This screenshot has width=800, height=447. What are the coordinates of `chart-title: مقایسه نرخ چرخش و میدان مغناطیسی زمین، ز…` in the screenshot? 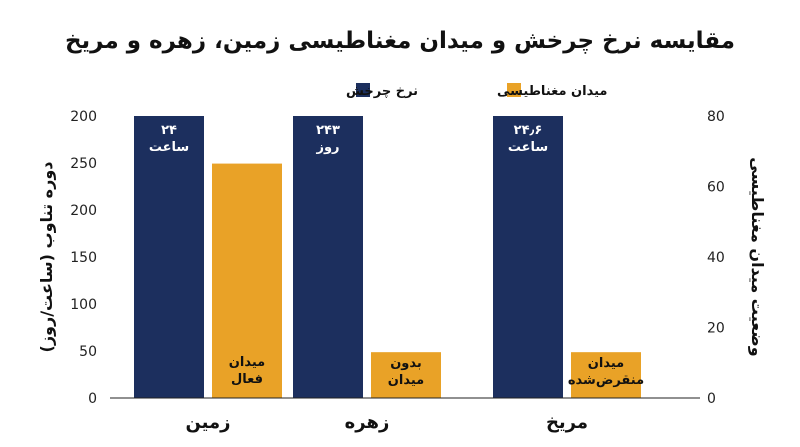 It's located at (400, 41).